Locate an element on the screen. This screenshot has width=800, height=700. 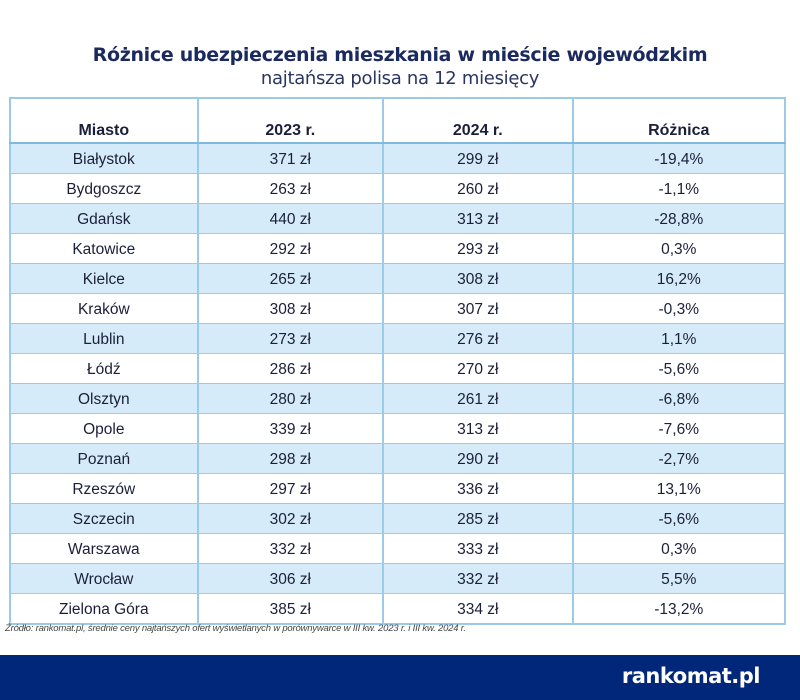
cell-price-2024: 299 zł is located at coordinates (478, 158).